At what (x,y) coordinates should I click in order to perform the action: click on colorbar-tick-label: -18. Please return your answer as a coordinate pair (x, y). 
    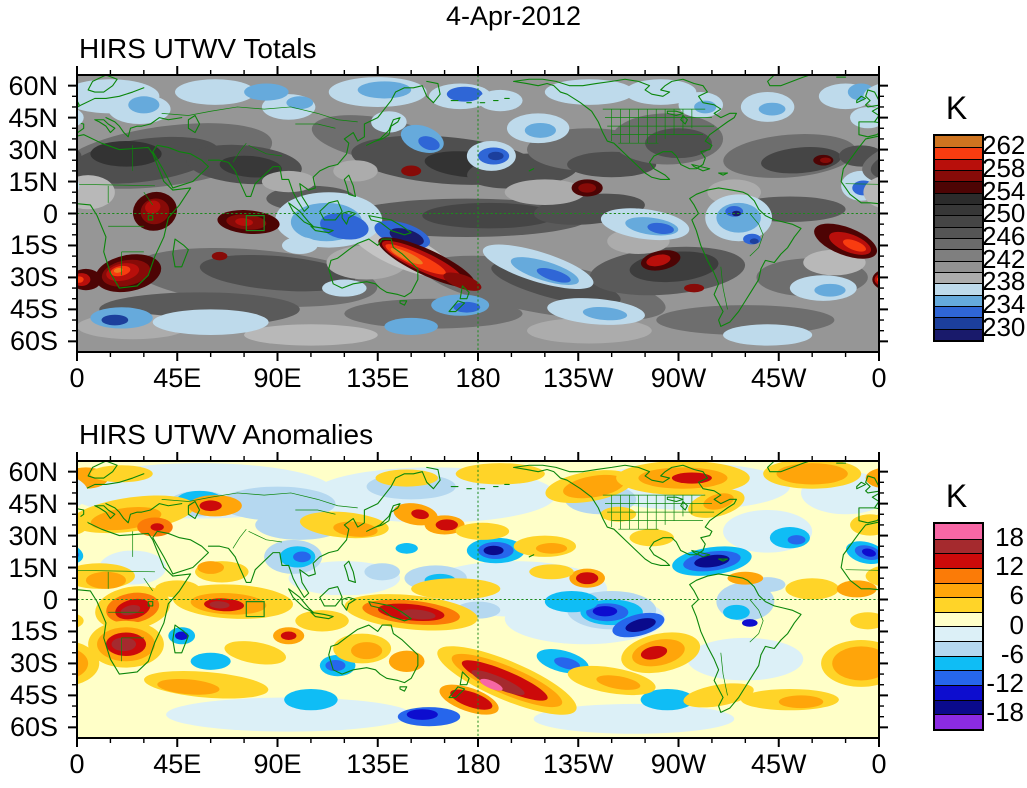
    Looking at the image, I should click on (1005, 712).